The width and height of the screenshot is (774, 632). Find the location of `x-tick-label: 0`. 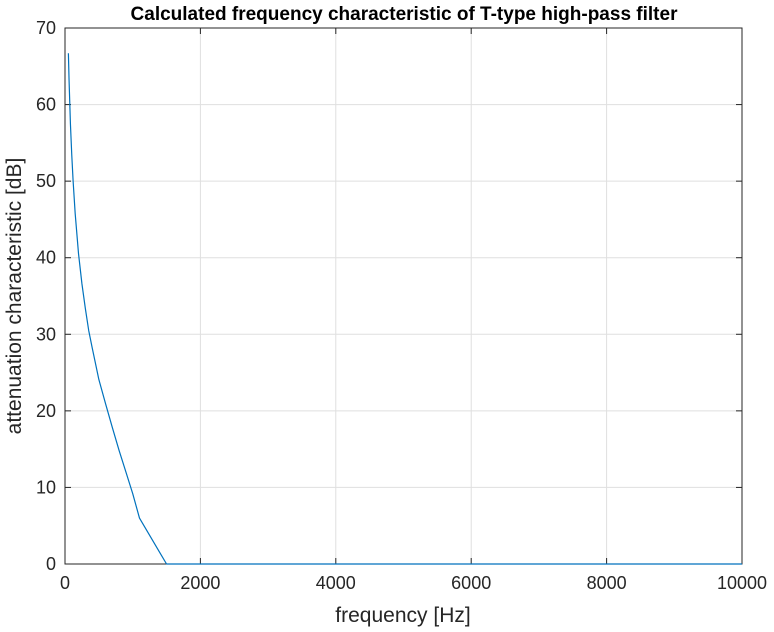

x-tick-label: 0 is located at coordinates (65, 583).